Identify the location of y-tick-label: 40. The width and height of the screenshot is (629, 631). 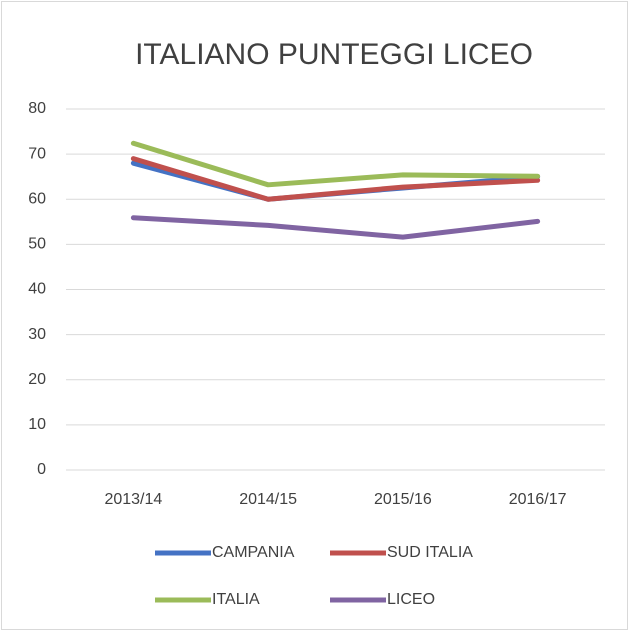
(37, 289).